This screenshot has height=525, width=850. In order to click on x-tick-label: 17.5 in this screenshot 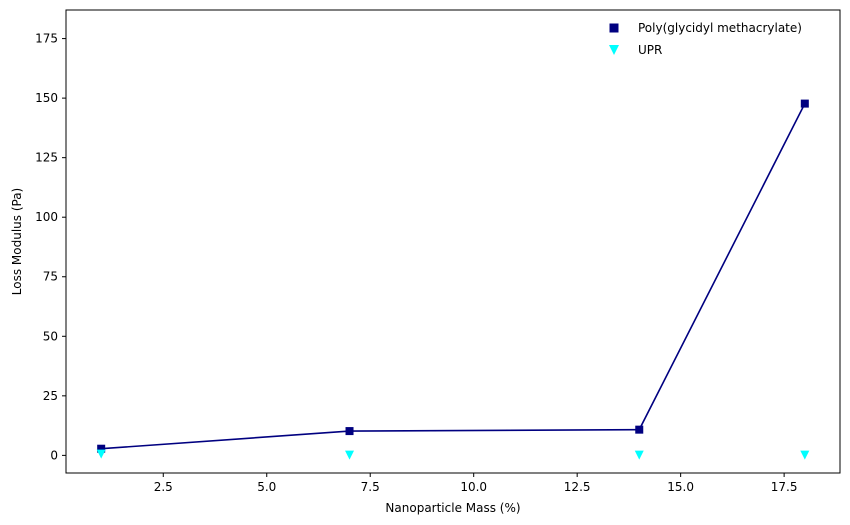, I will do `click(784, 487)`.